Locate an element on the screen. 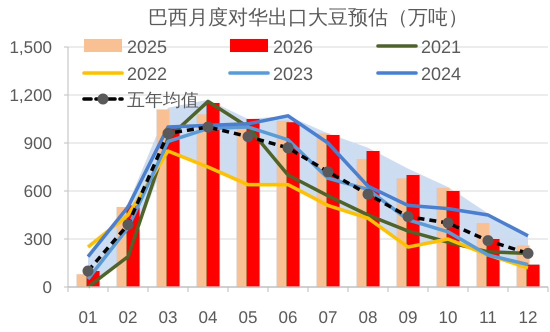 The width and height of the screenshot is (550, 332). x-tick-label: 01 is located at coordinates (88, 317).